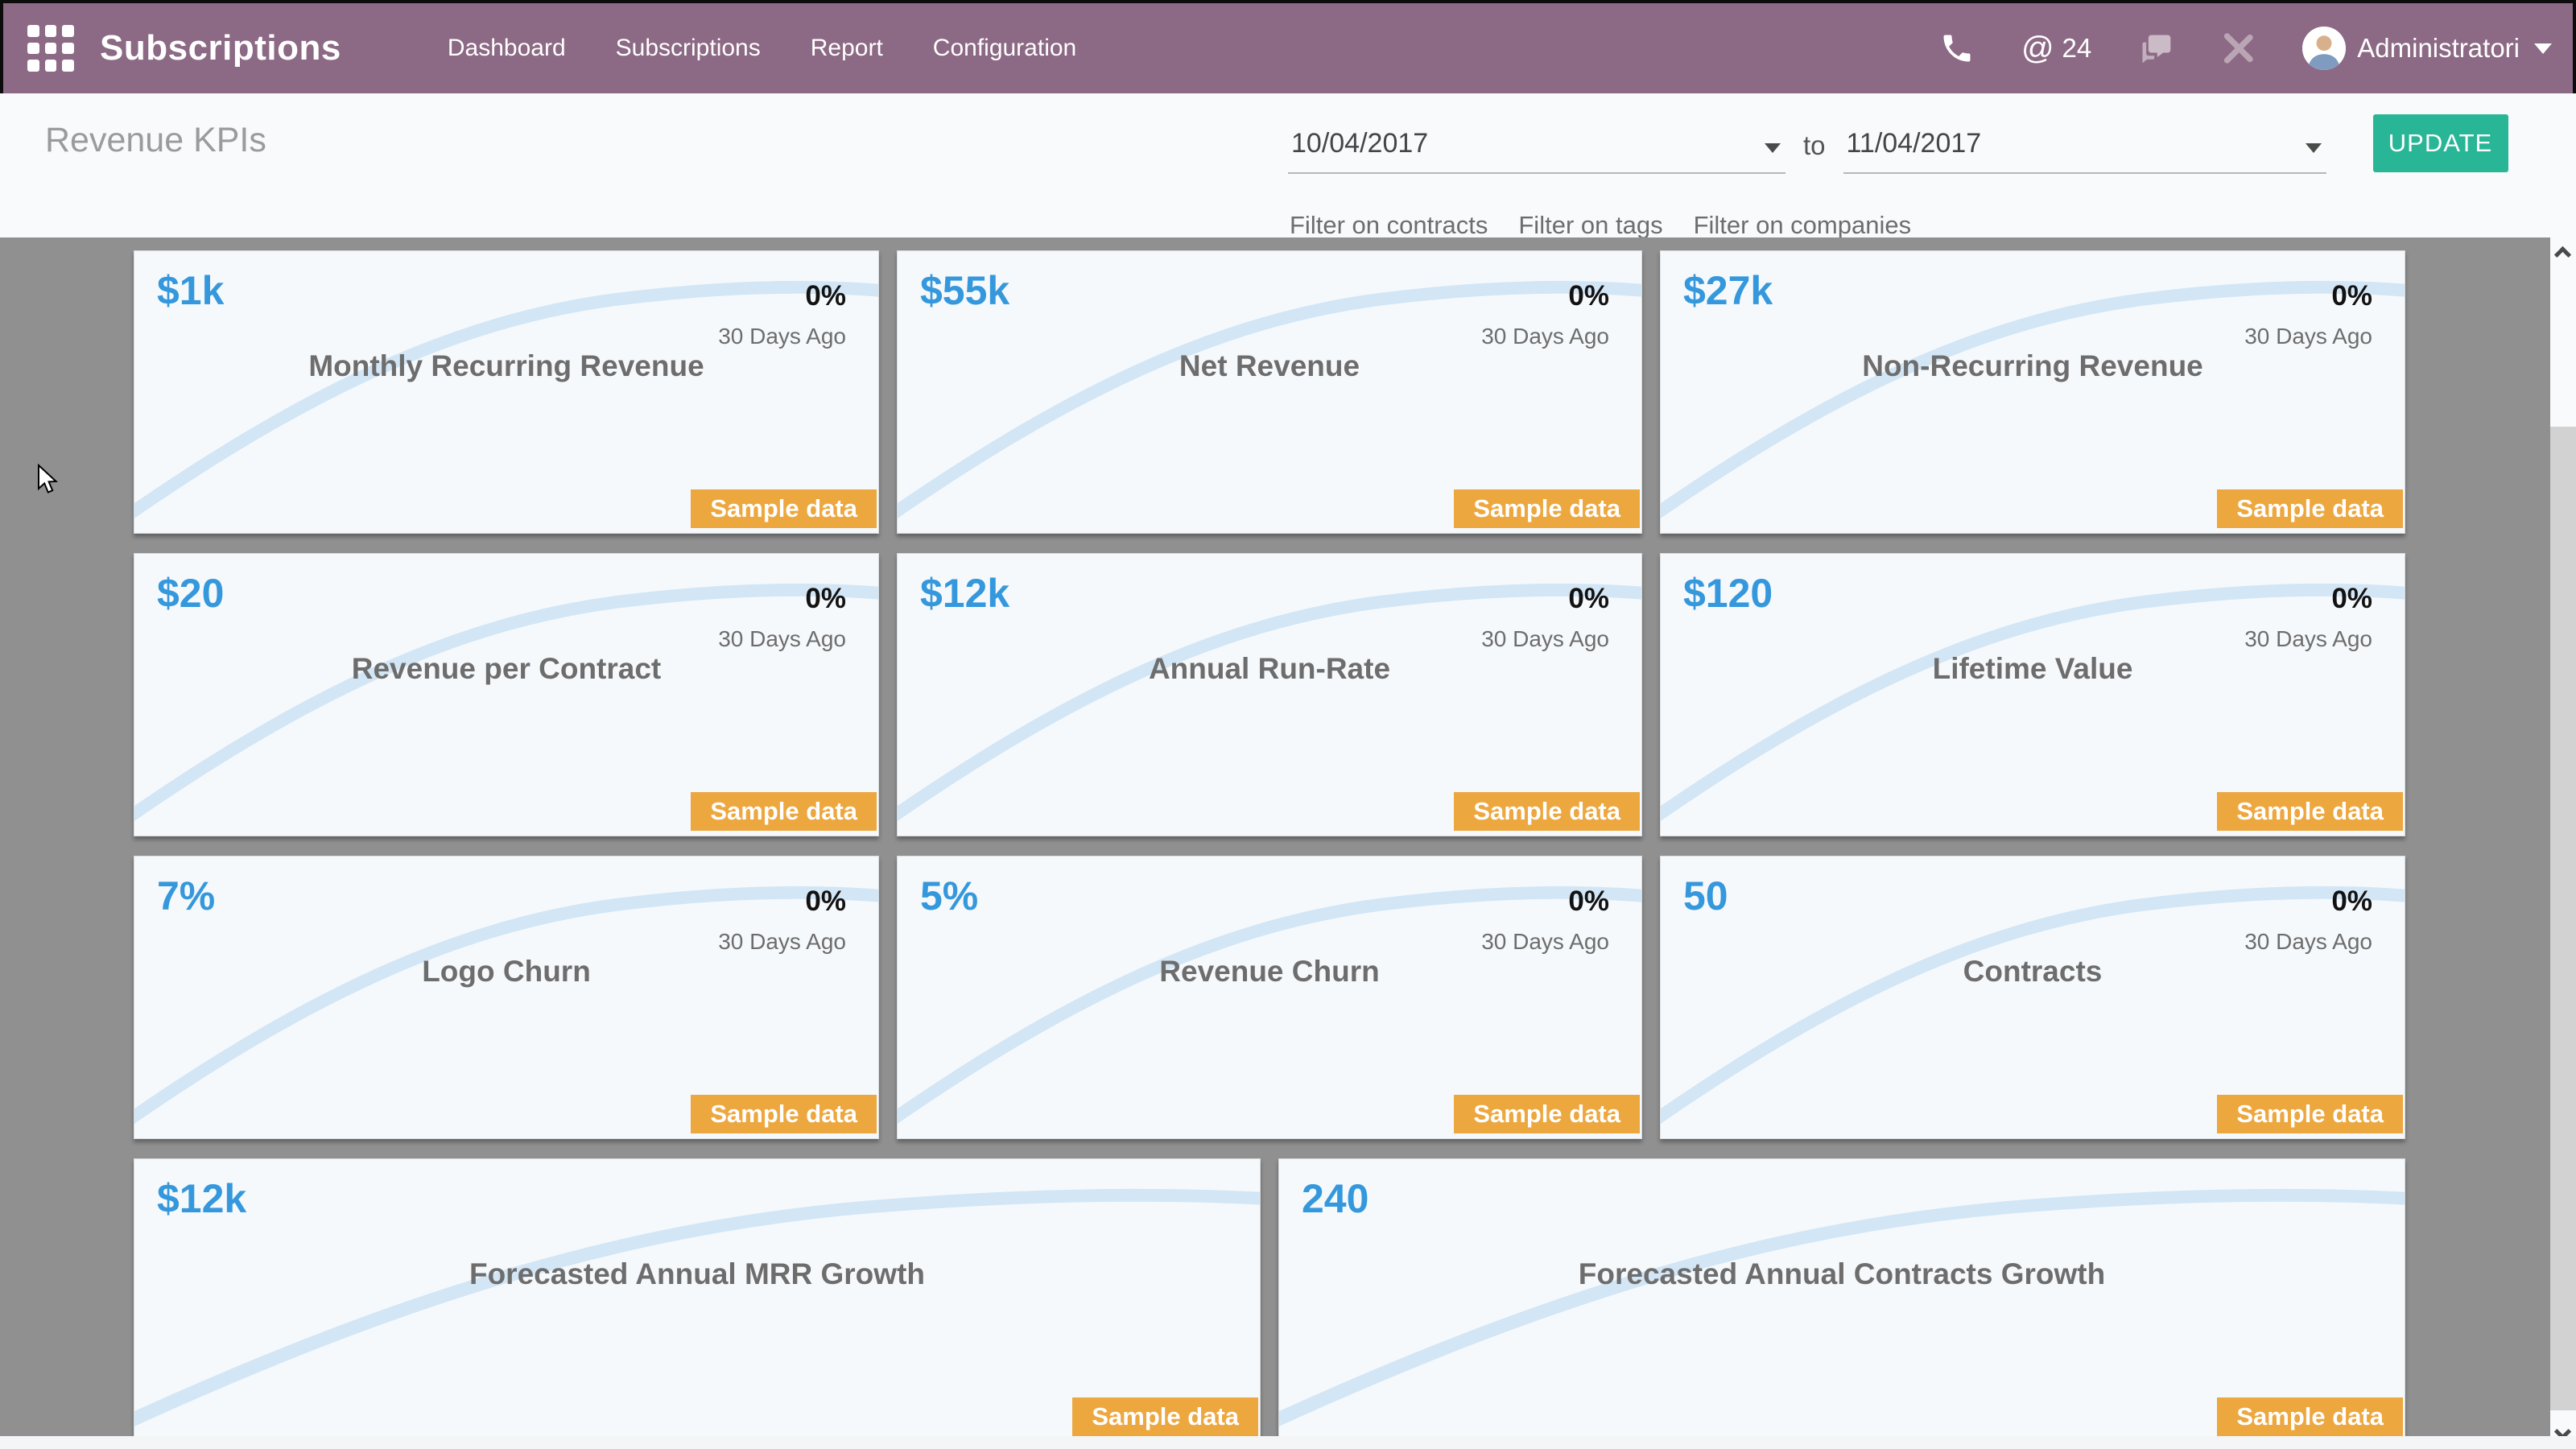  Describe the element at coordinates (1269, 668) in the screenshot. I see `kpi-title: Annual Run-Rate` at that location.